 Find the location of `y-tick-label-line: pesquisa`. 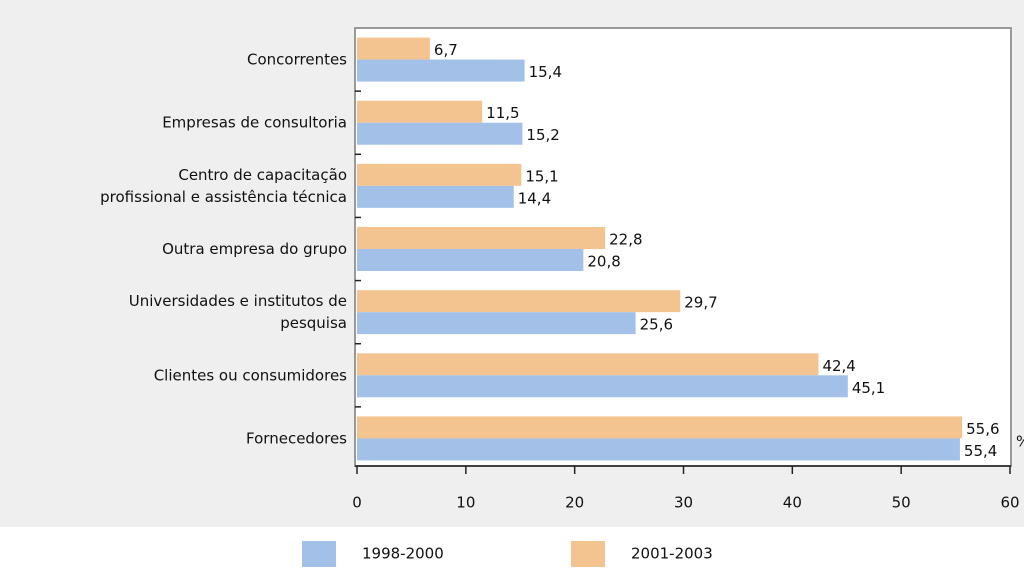

y-tick-label-line: pesquisa is located at coordinates (313, 323).